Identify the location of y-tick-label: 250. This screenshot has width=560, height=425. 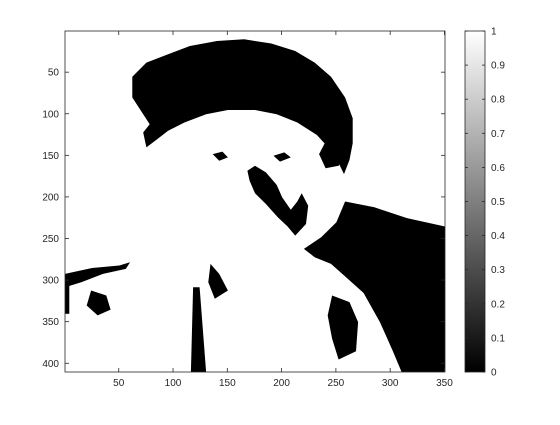
(50, 239).